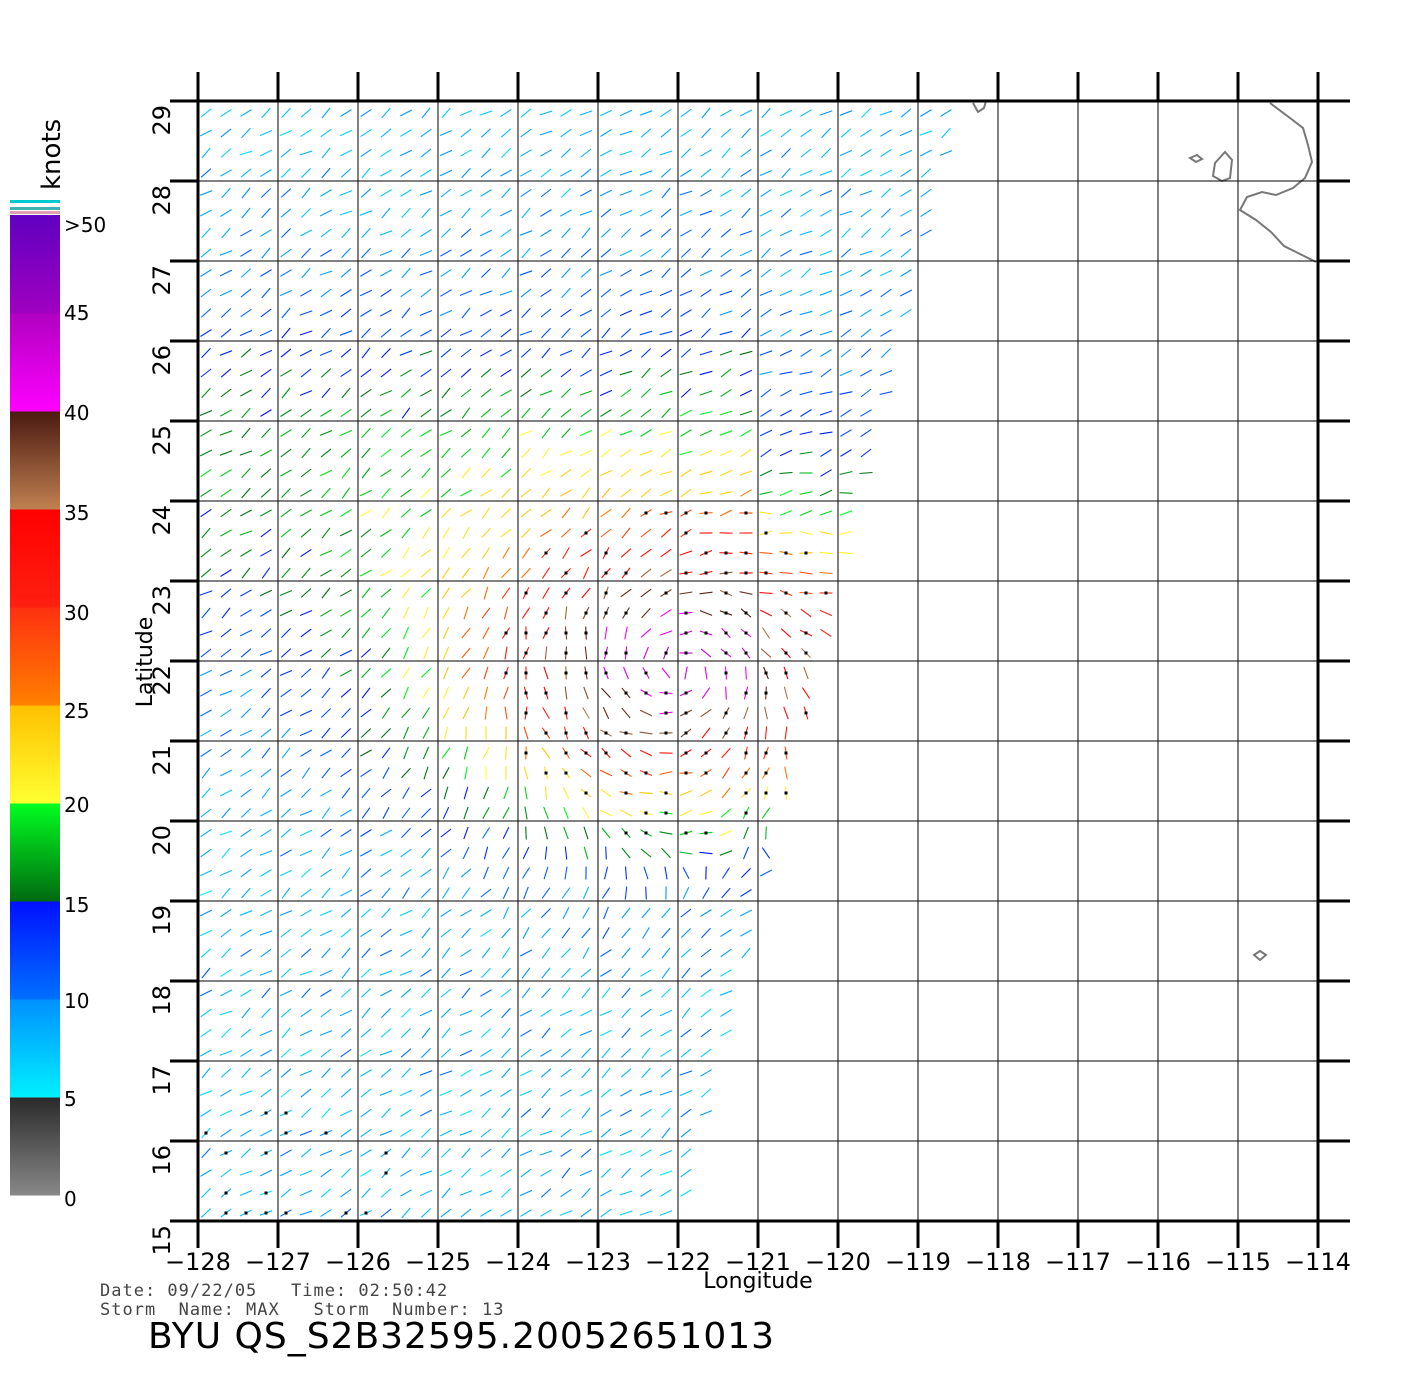 Image resolution: width=1420 pixels, height=1400 pixels. What do you see at coordinates (85, 225) in the screenshot?
I see `colorbar-tick-label: >50` at bounding box center [85, 225].